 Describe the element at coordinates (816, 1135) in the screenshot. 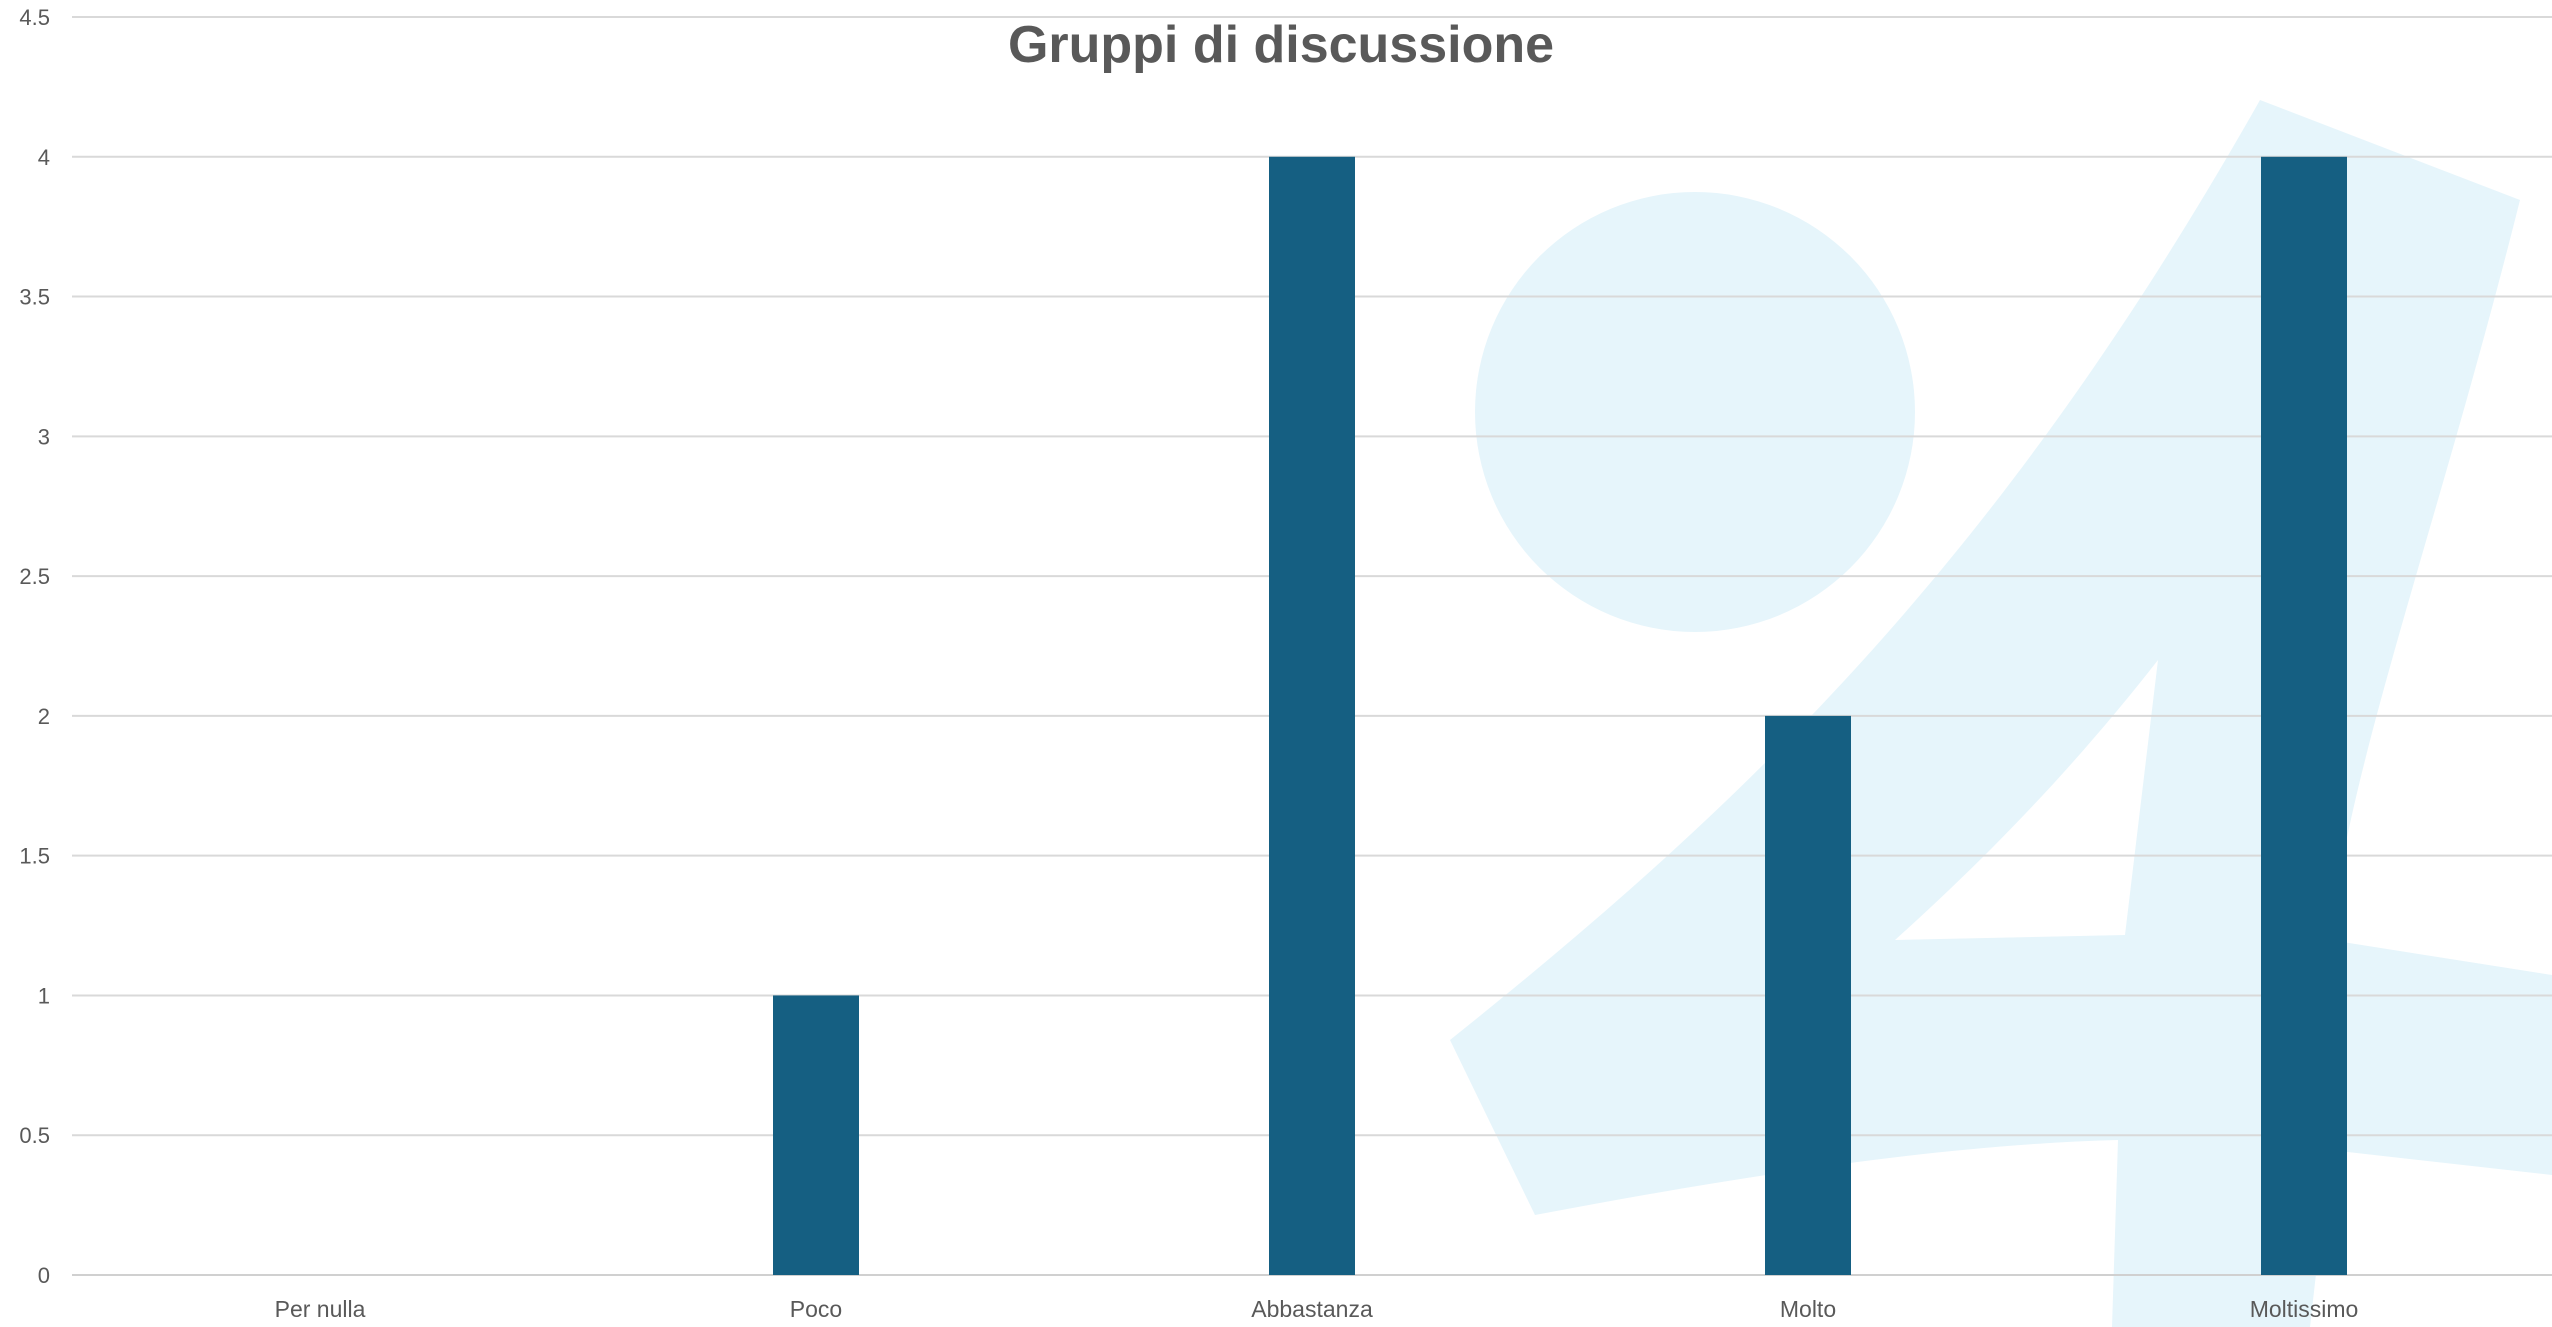

I see `bar-poco` at that location.